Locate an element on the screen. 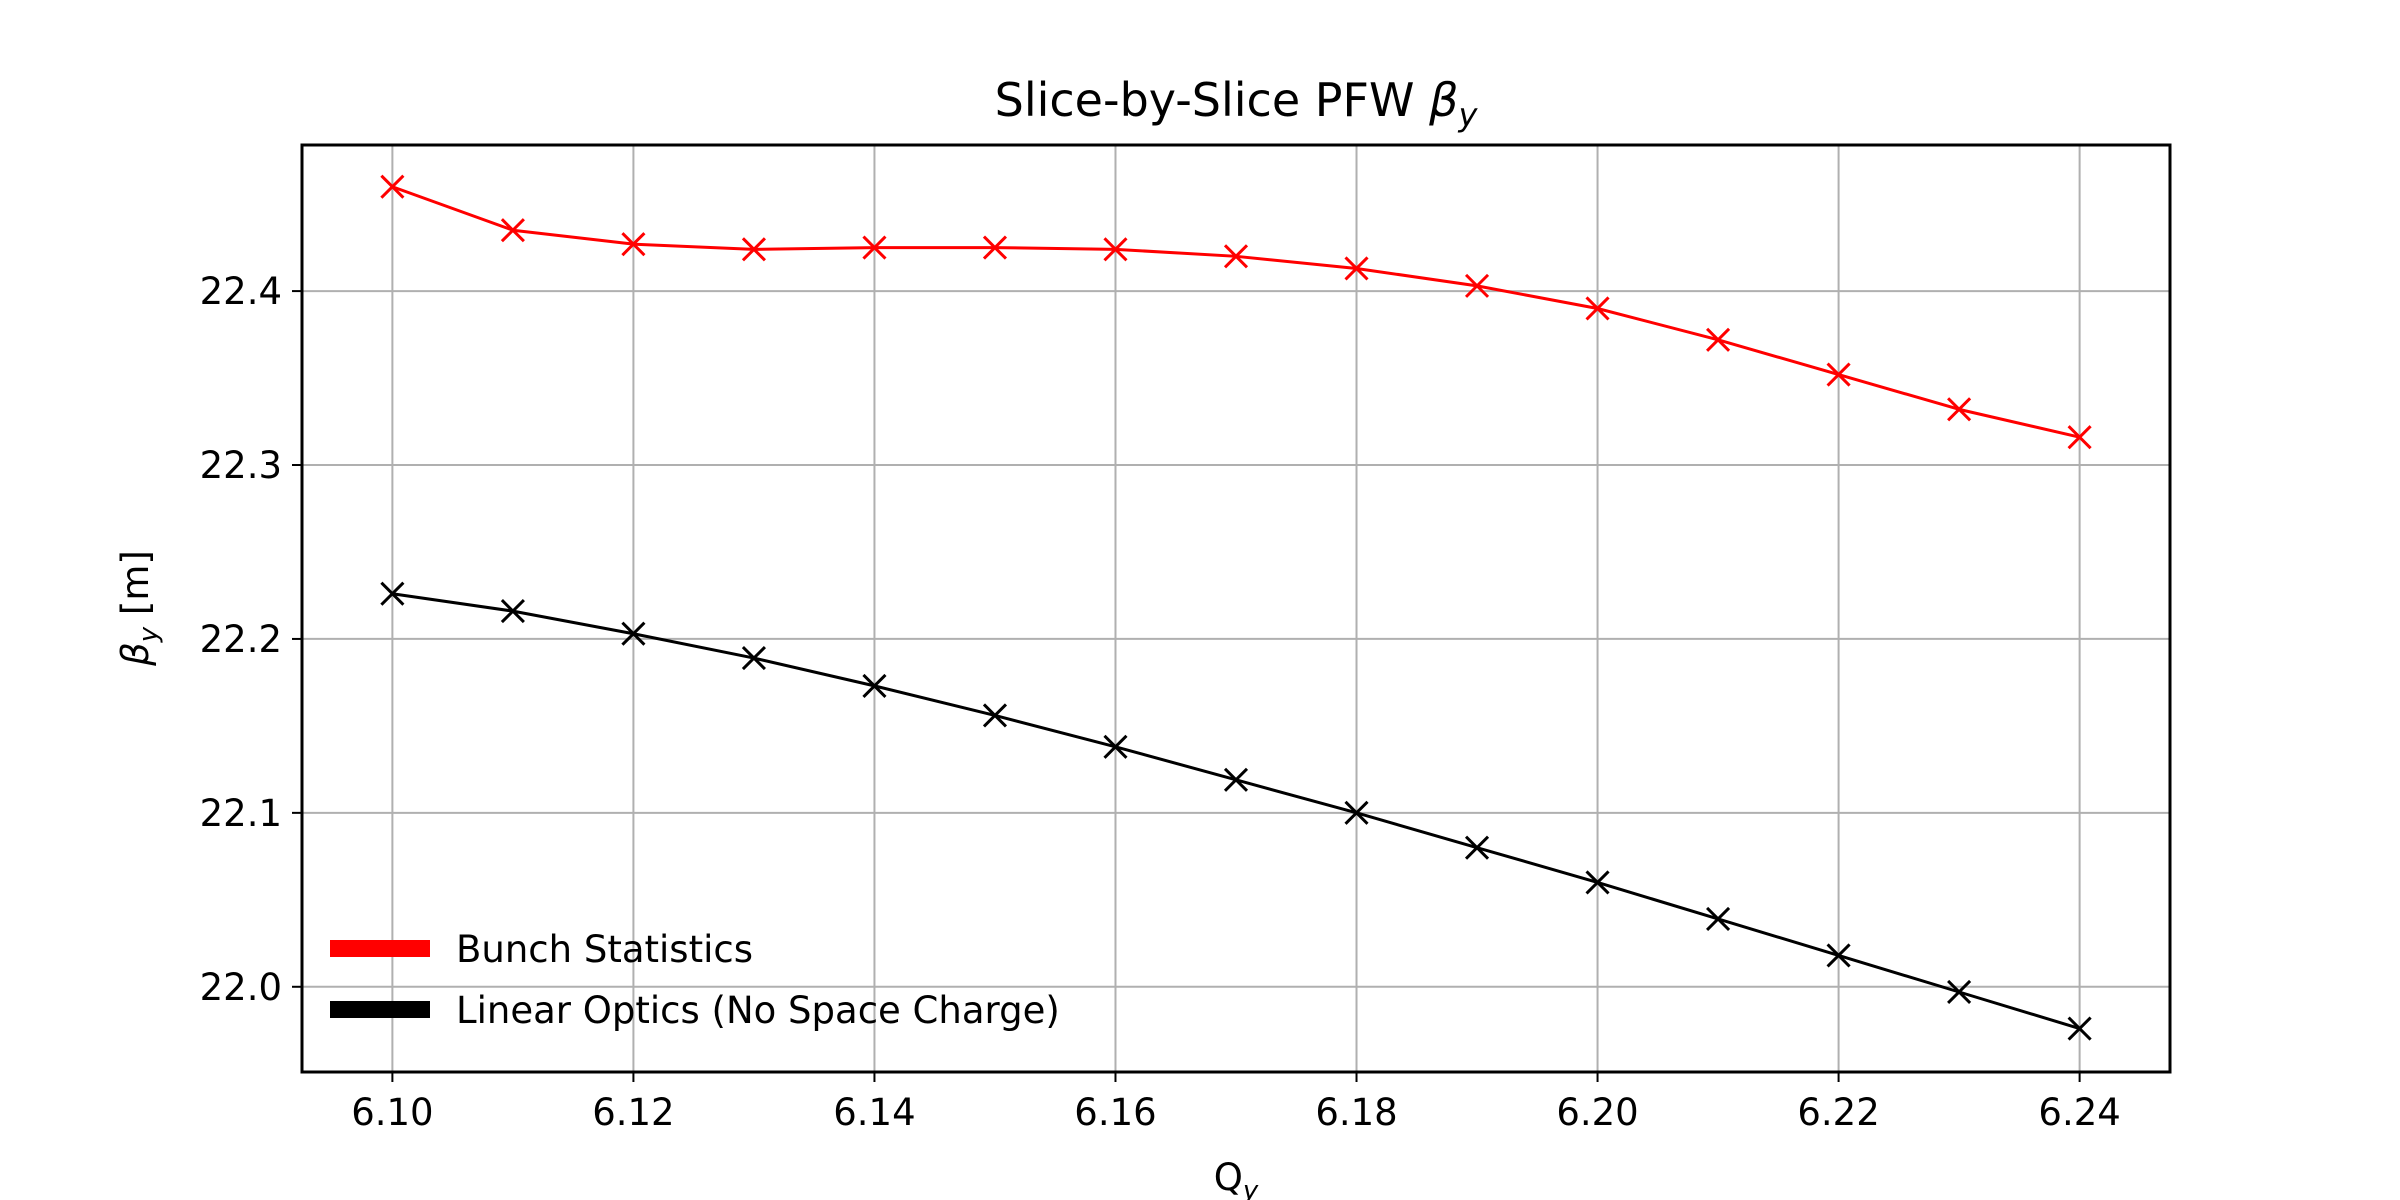  x-tick-label: 6.18 is located at coordinates (1356, 1112).